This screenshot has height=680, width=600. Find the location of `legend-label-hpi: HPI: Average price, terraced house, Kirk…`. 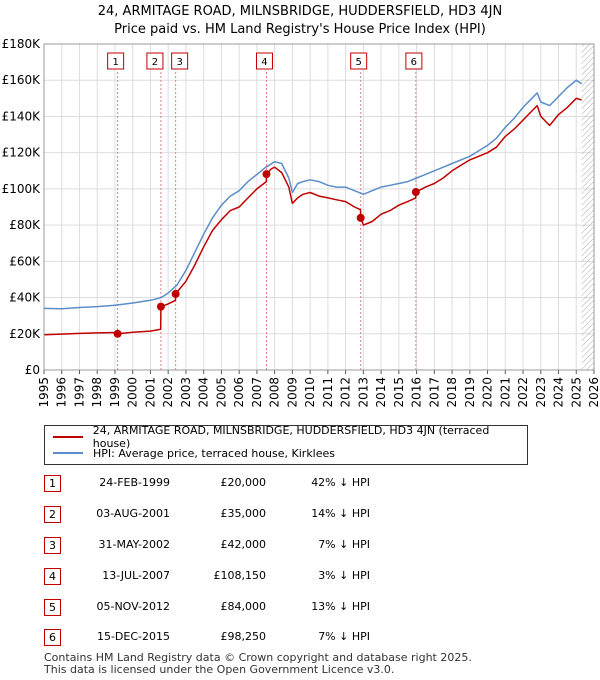

legend-label-hpi: HPI: Average price, terraced house, Kirk… is located at coordinates (214, 453).